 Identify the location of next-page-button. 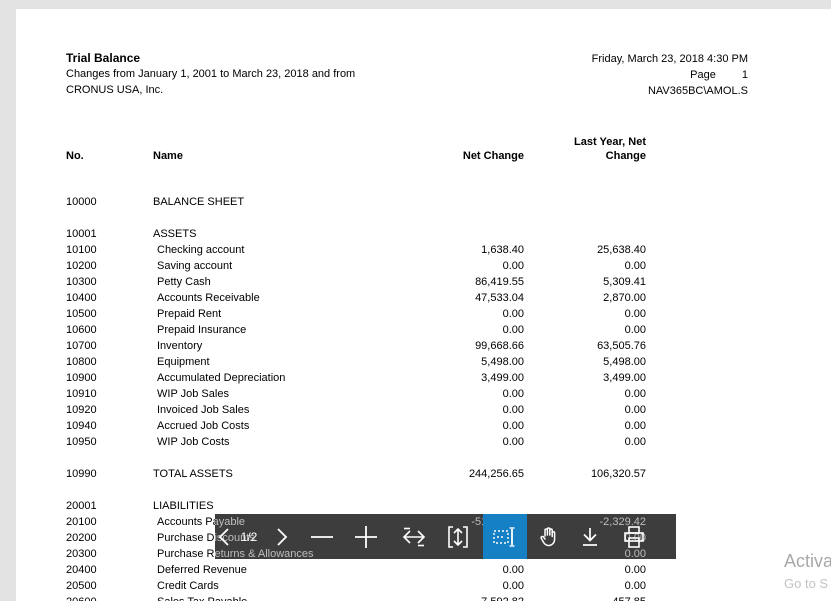
(281, 536).